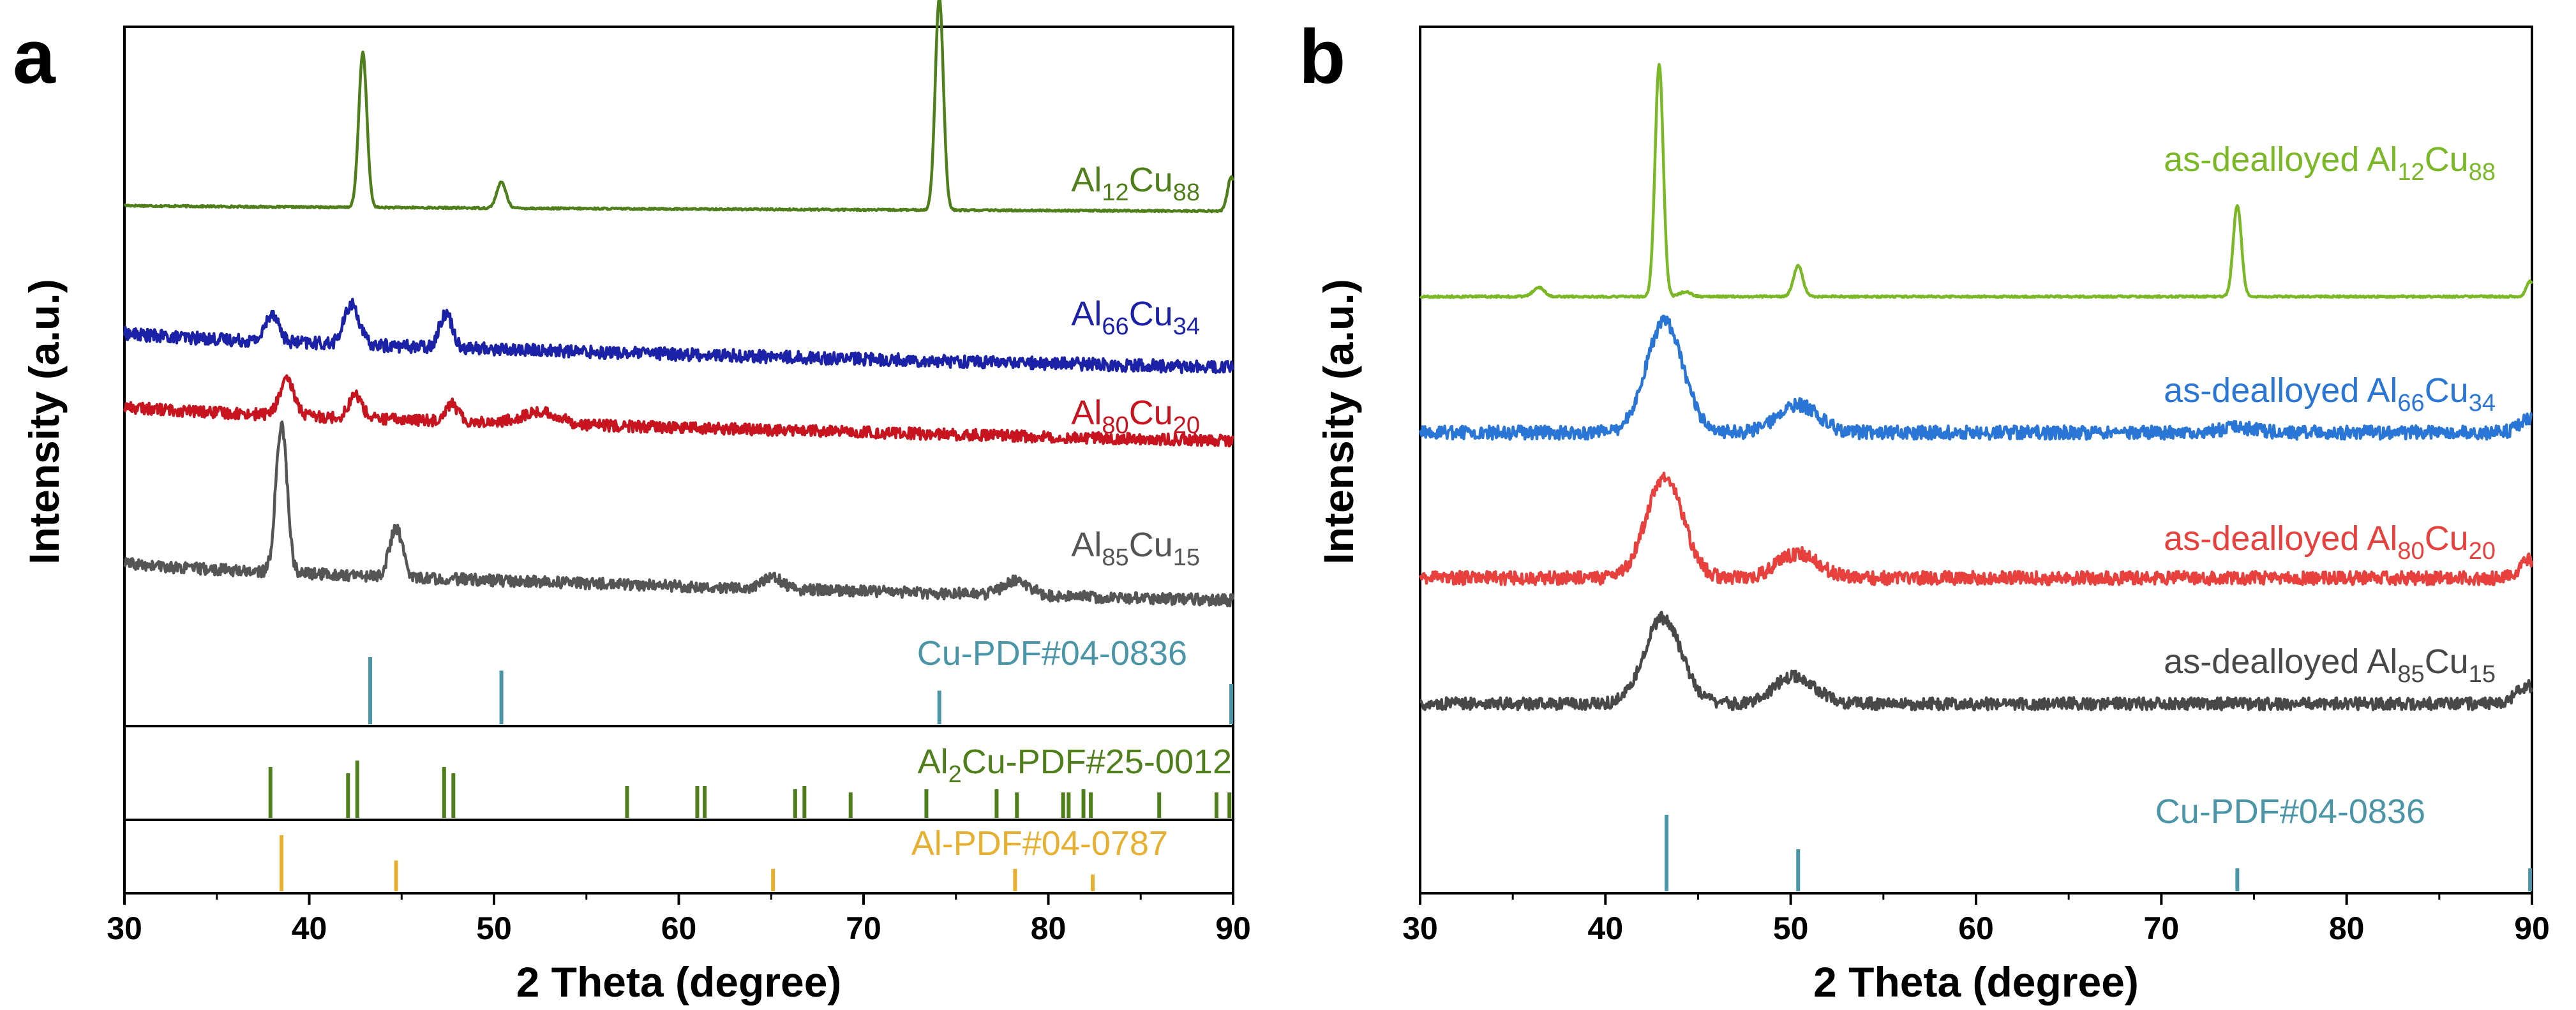  I want to click on series-label: as-dealloyed Al85Cu15, so click(2330, 665).